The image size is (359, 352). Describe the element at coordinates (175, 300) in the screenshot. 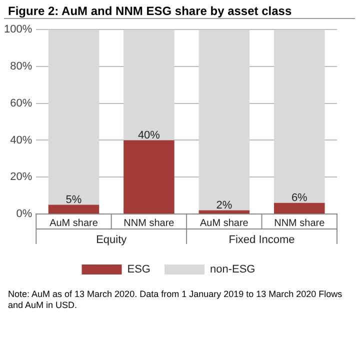

I see `text: Note: AuM as of 13 March 2020. Data from 1 January 2019 to 13 March 2020 Flows and AuM in USD.` at that location.